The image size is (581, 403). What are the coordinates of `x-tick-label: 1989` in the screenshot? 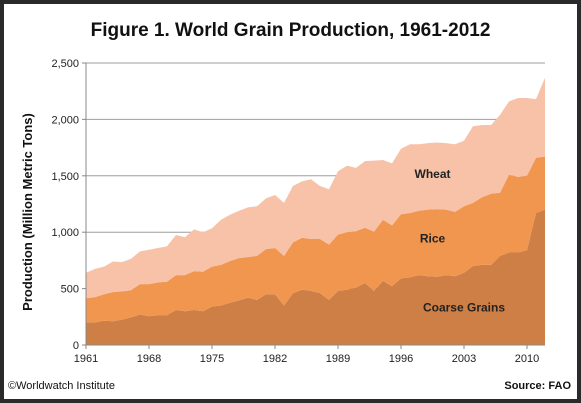 It's located at (338, 359).